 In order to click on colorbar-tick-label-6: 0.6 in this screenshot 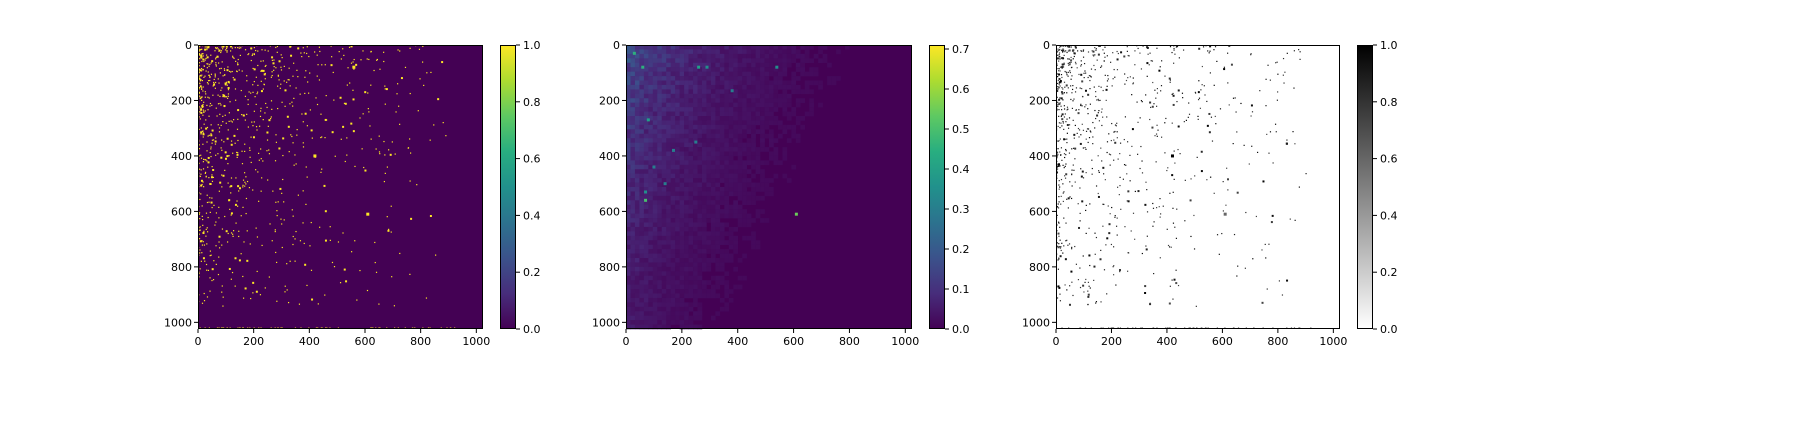, I will do `click(961, 89)`.